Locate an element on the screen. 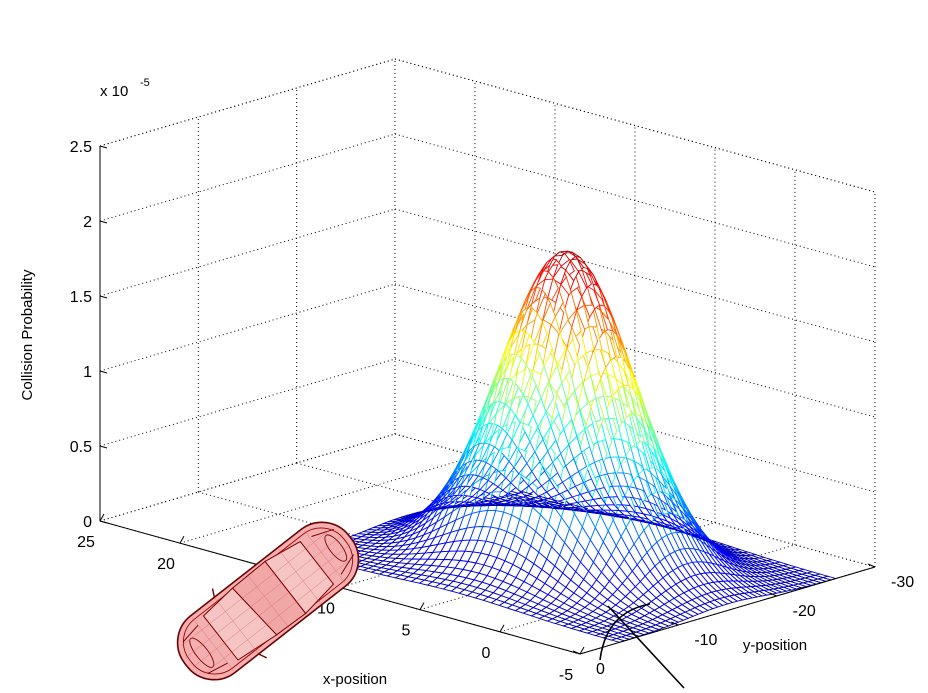 This screenshot has width=928, height=693. x-tick-label: 20 is located at coordinates (166, 564).